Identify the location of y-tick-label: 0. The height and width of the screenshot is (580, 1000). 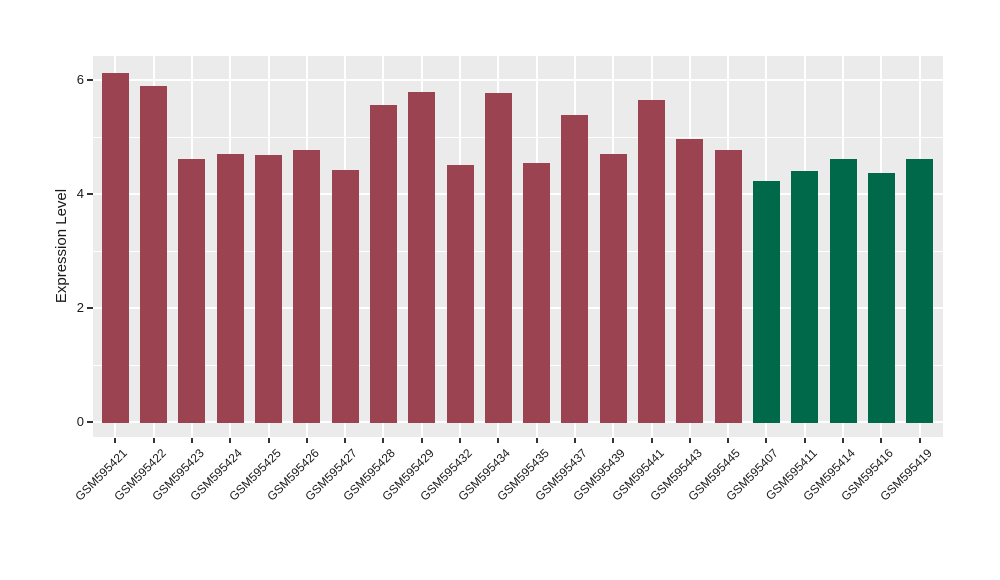
(80, 421).